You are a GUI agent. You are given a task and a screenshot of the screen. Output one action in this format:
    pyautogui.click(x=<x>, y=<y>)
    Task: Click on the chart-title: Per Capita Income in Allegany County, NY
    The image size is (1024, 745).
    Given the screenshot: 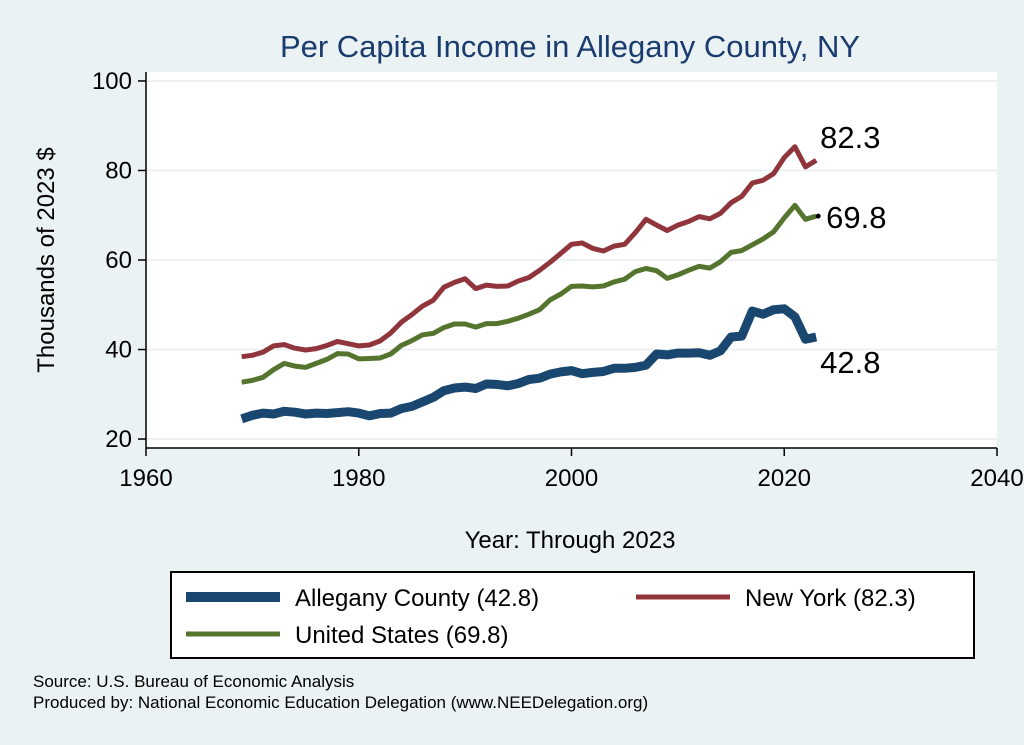 What is the action you would take?
    pyautogui.click(x=570, y=46)
    